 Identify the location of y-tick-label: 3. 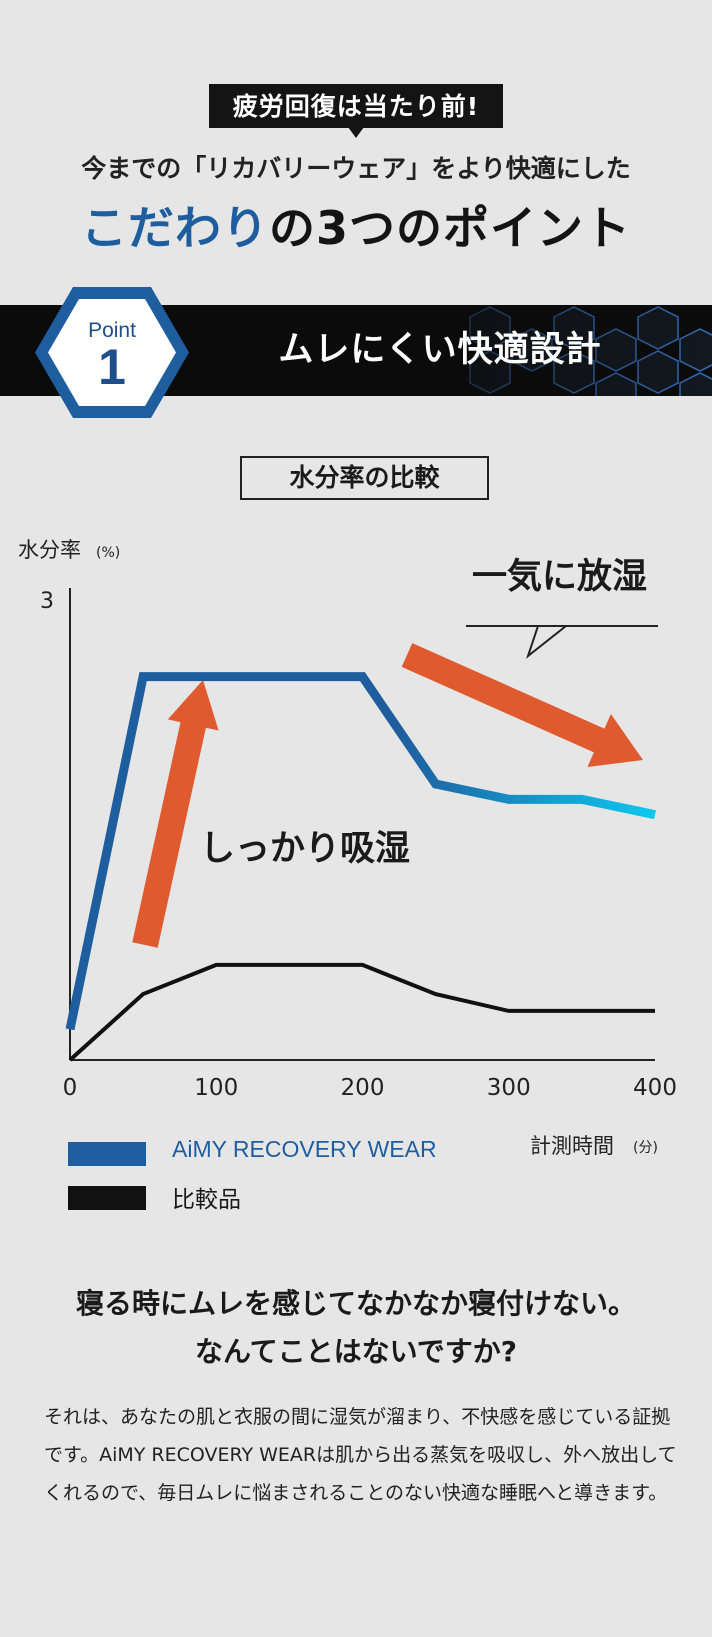
(47, 601).